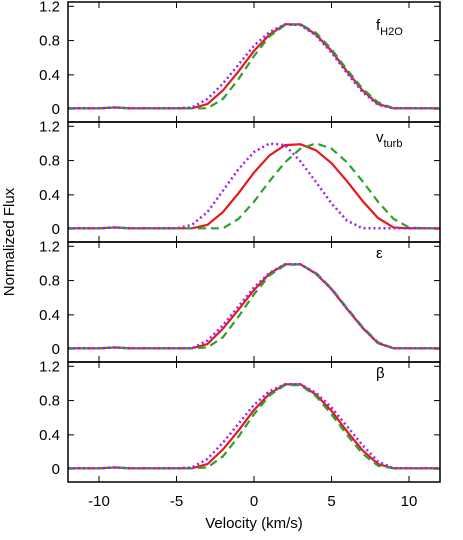 This screenshot has width=463, height=540. Describe the element at coordinates (378, 25) in the screenshot. I see `panel-label-main: f` at that location.